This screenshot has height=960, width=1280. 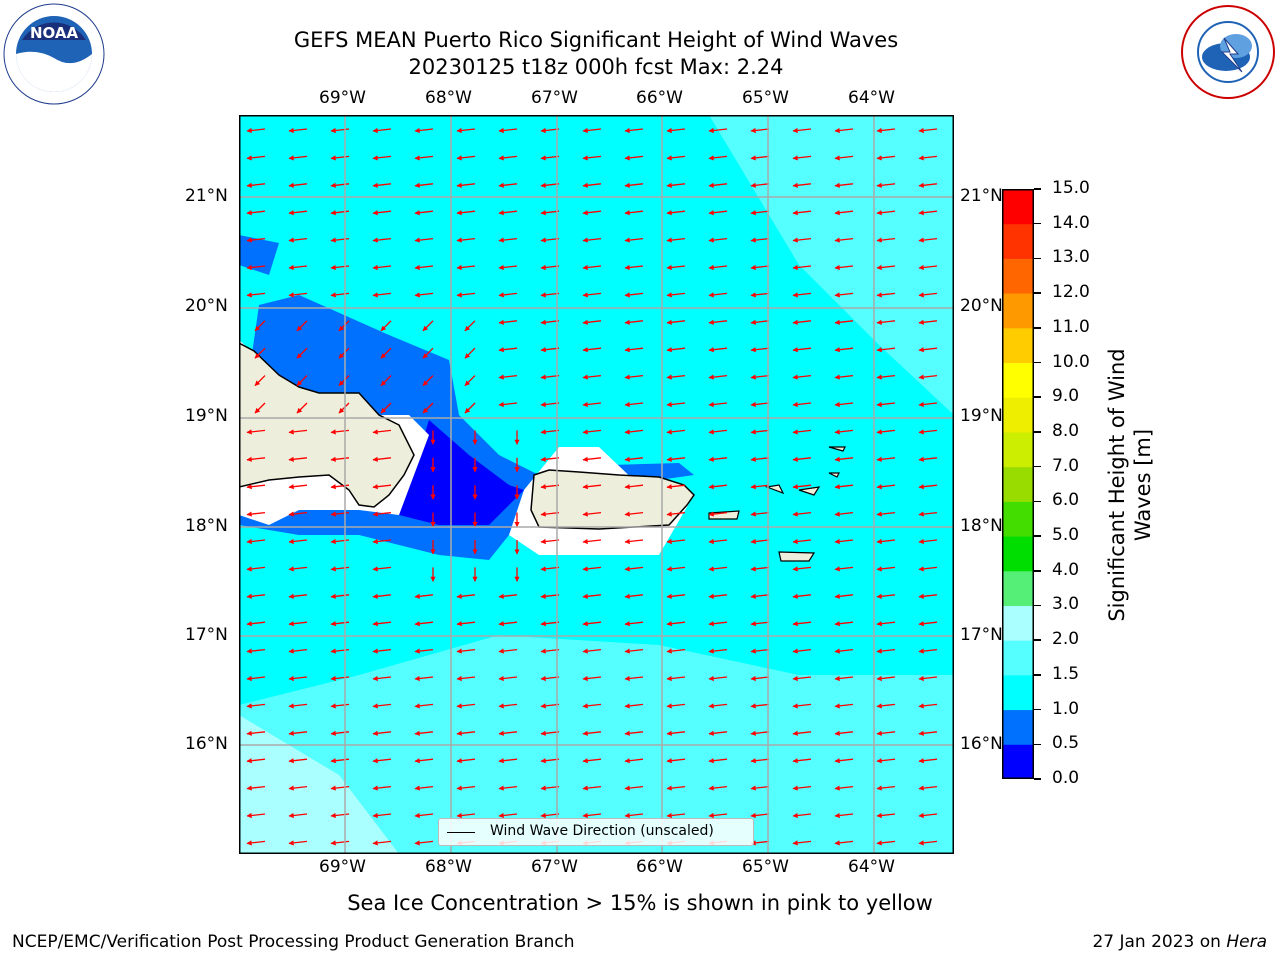 I want to click on colorbar-tick-label: 3.0, so click(x=1066, y=604).